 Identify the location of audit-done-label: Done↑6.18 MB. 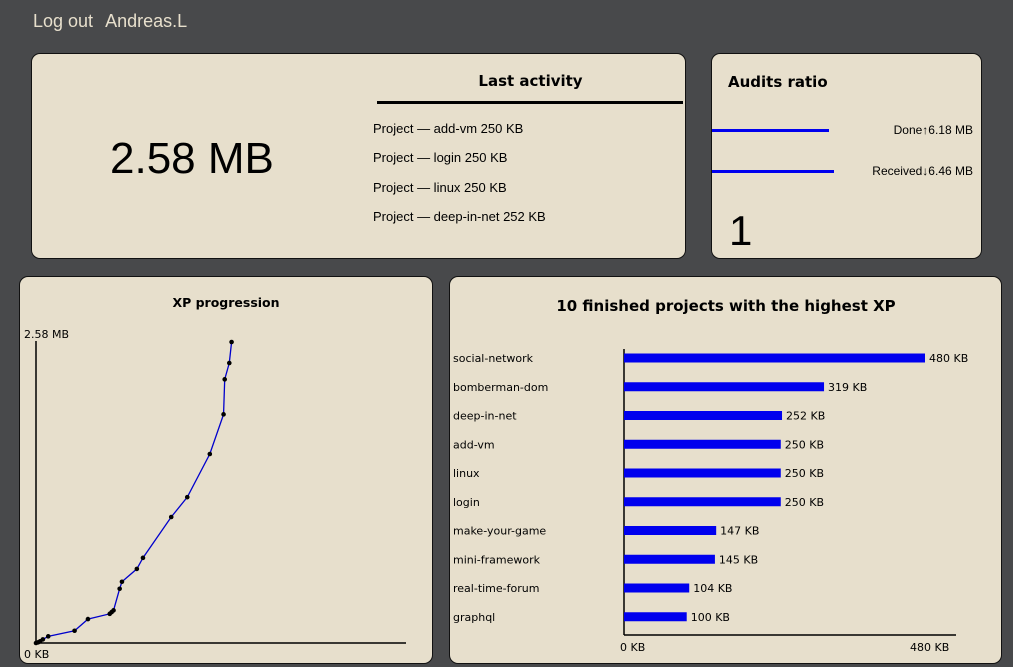
(933, 130).